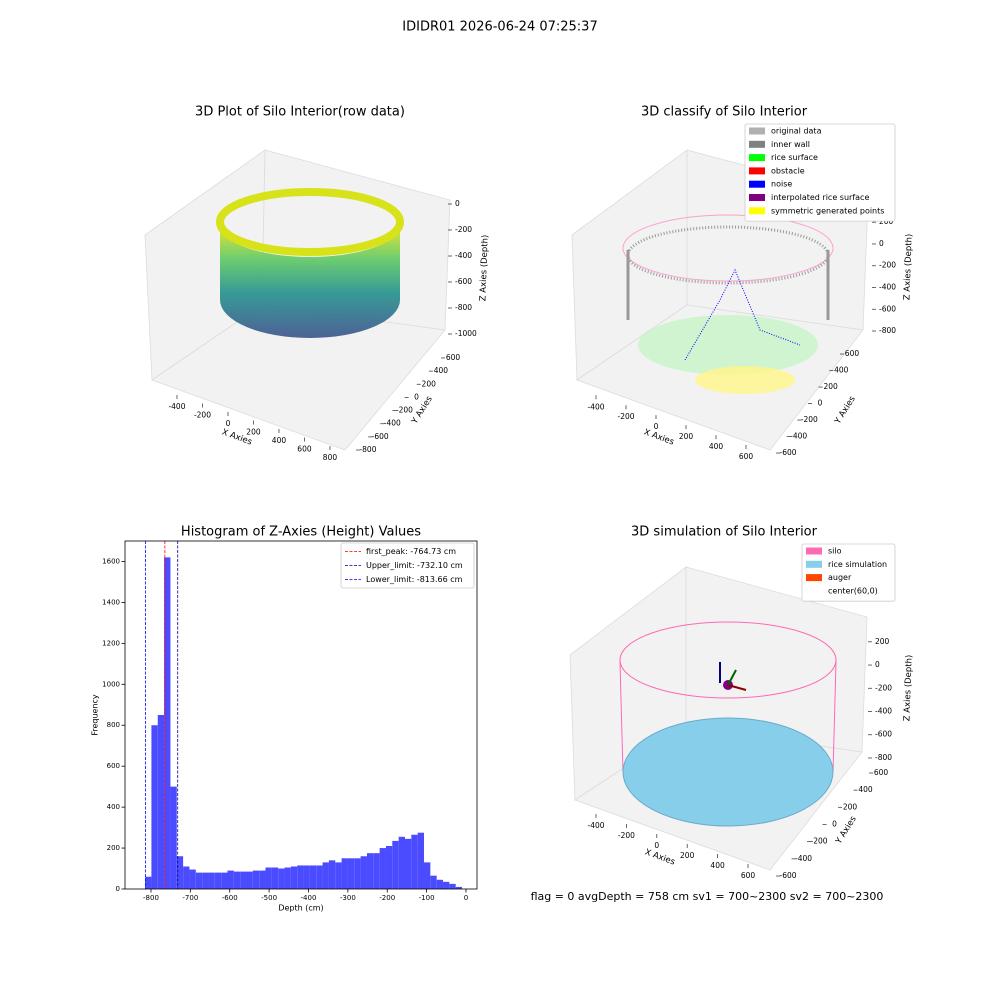 This screenshot has height=1000, width=1000. What do you see at coordinates (820, 197) in the screenshot?
I see `legend-label: interpolated rice surface` at bounding box center [820, 197].